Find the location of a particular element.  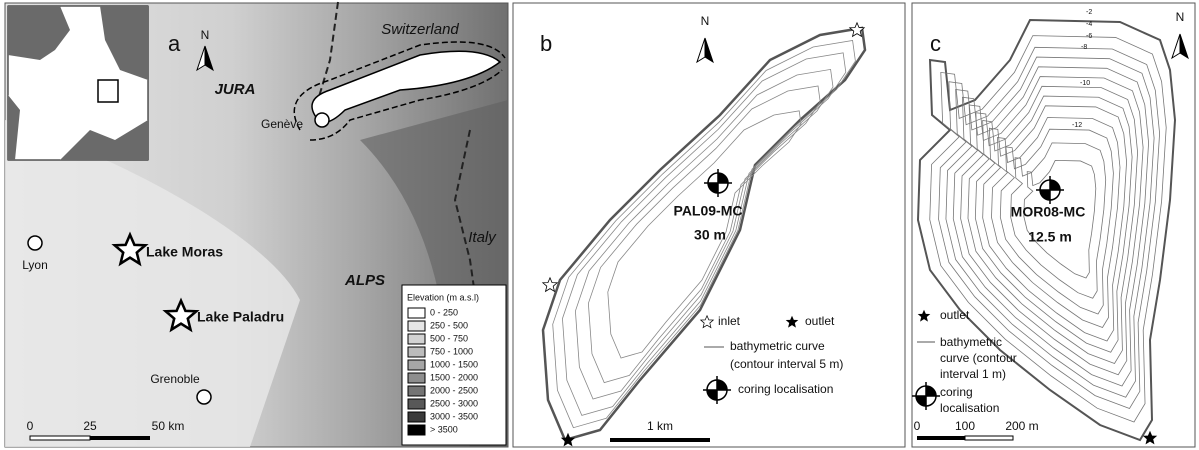

legend-item: 1500 - 2000 is located at coordinates (454, 377).